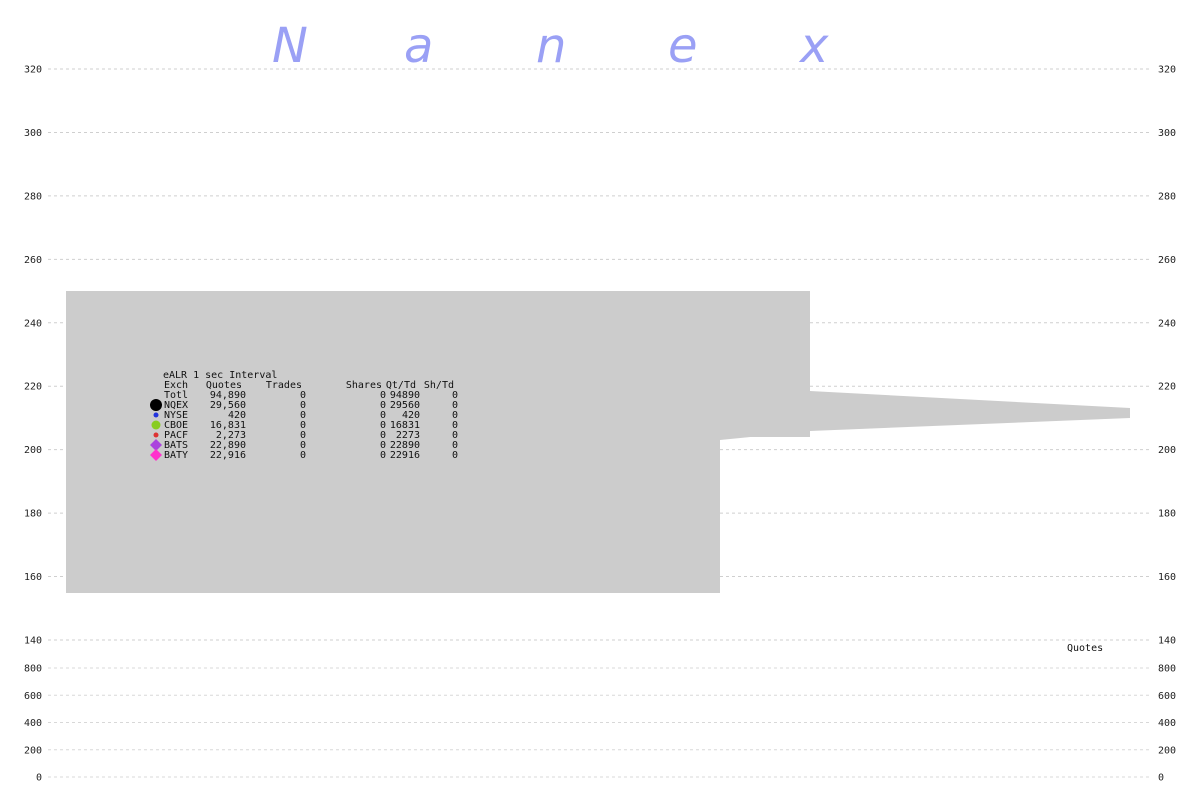  Describe the element at coordinates (1167, 196) in the screenshot. I see `y-tick-label-right: 280` at that location.